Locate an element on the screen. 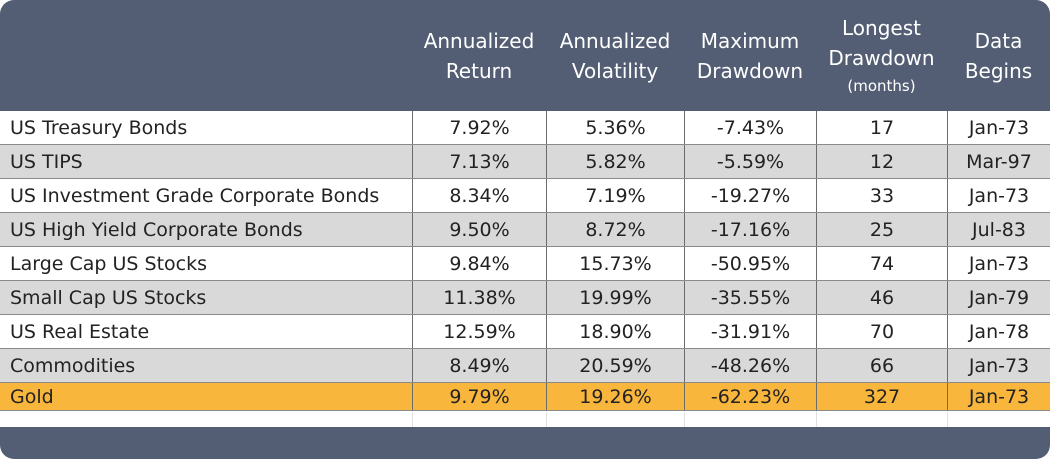 Image resolution: width=1050 pixels, height=459 pixels. cell-longest-drawdown: 74 is located at coordinates (881, 263).